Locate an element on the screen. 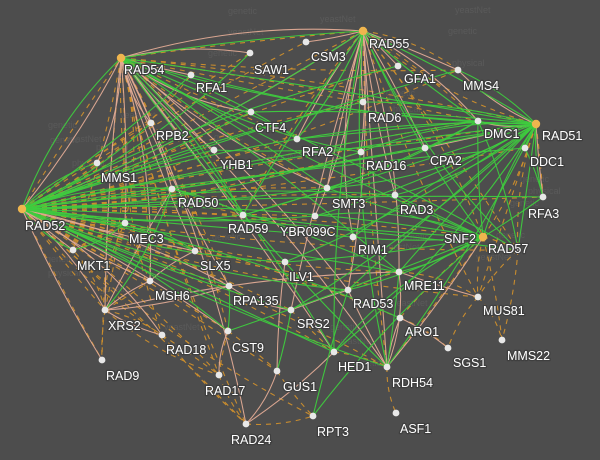 This screenshot has height=460, width=600. node-label-cpa2: CPA2 is located at coordinates (446, 161).